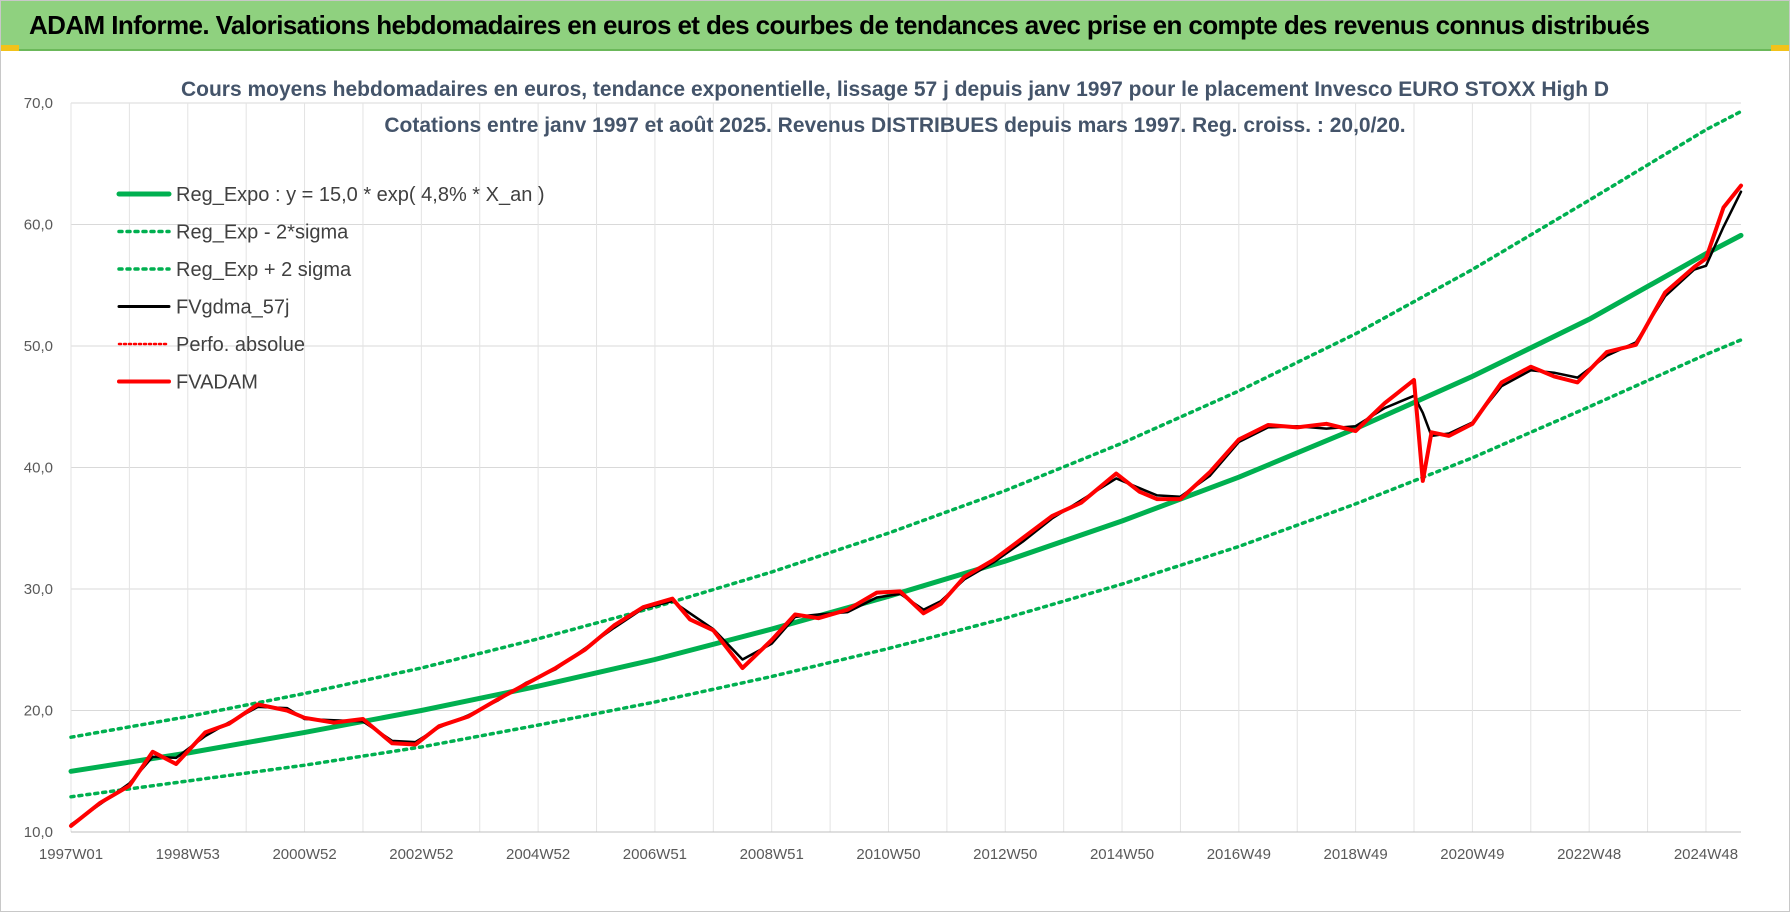  I want to click on x-tick-label: 2014W50, so click(1122, 854).